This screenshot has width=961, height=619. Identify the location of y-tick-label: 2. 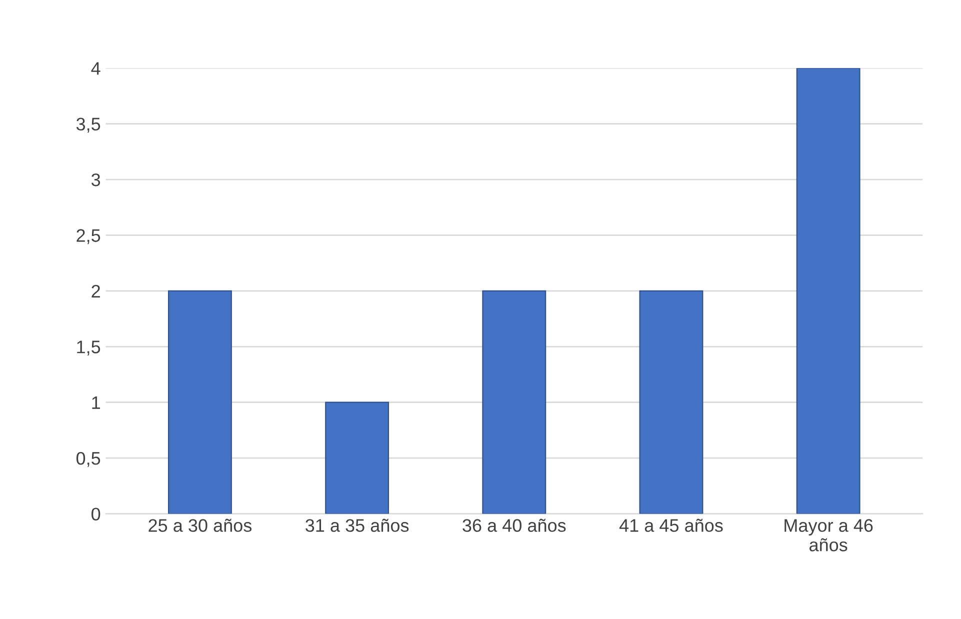
(96, 291).